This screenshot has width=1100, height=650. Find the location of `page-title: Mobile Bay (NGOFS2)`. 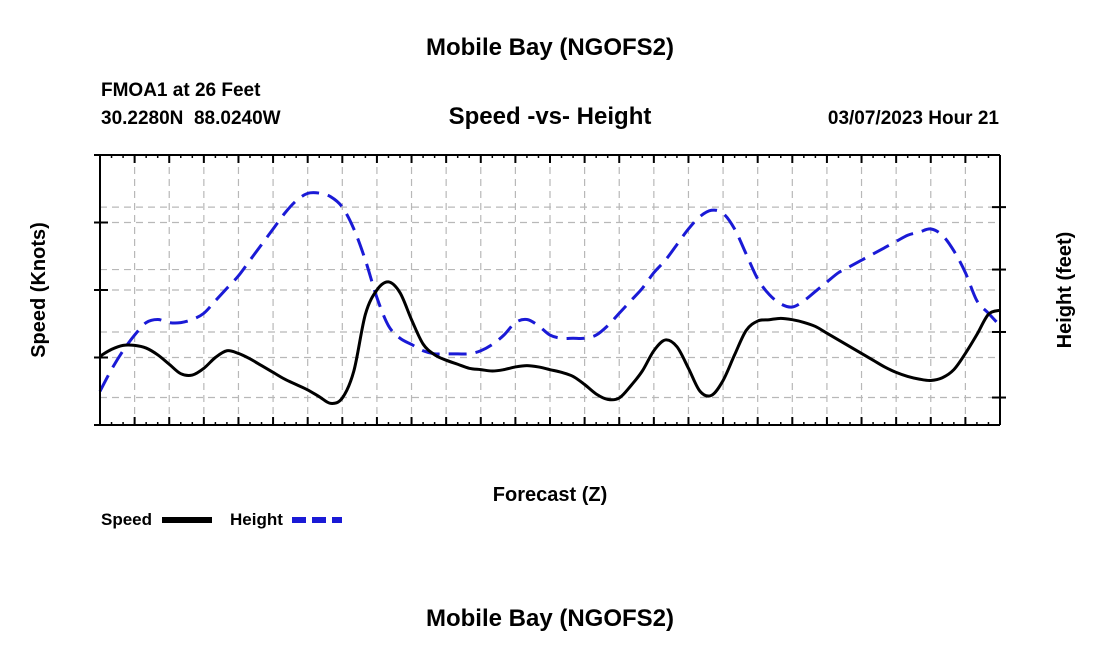

page-title: Mobile Bay (NGOFS2) is located at coordinates (550, 47).